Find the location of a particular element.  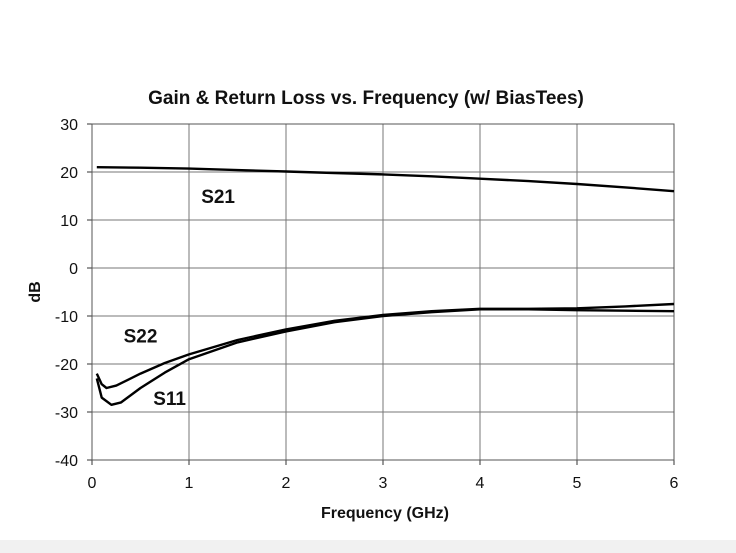

series-label-s22: S22 is located at coordinates (141, 336).